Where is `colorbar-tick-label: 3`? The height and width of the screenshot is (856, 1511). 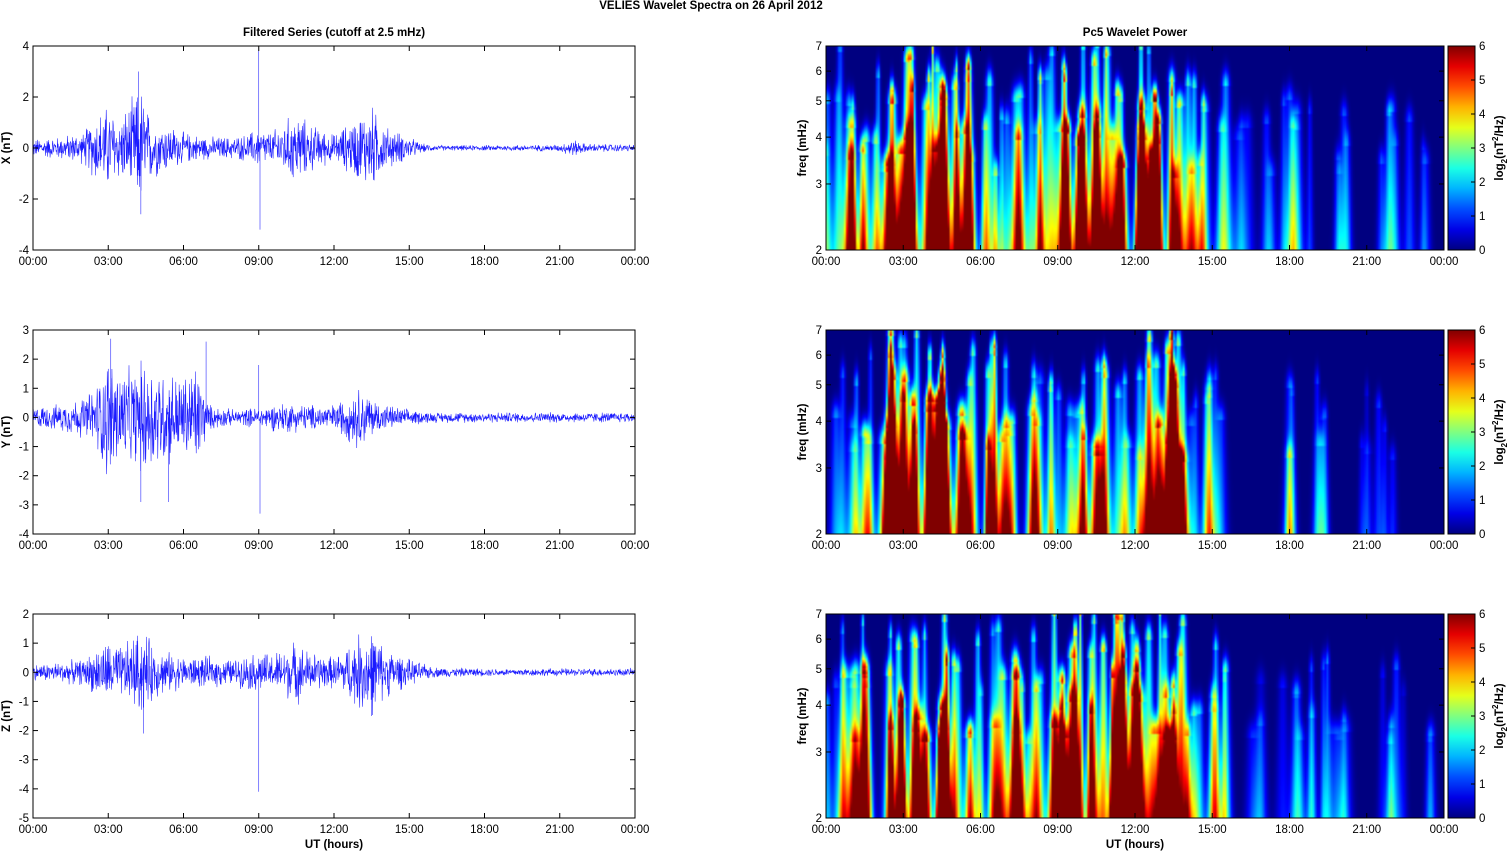 colorbar-tick-label: 3 is located at coordinates (1482, 149).